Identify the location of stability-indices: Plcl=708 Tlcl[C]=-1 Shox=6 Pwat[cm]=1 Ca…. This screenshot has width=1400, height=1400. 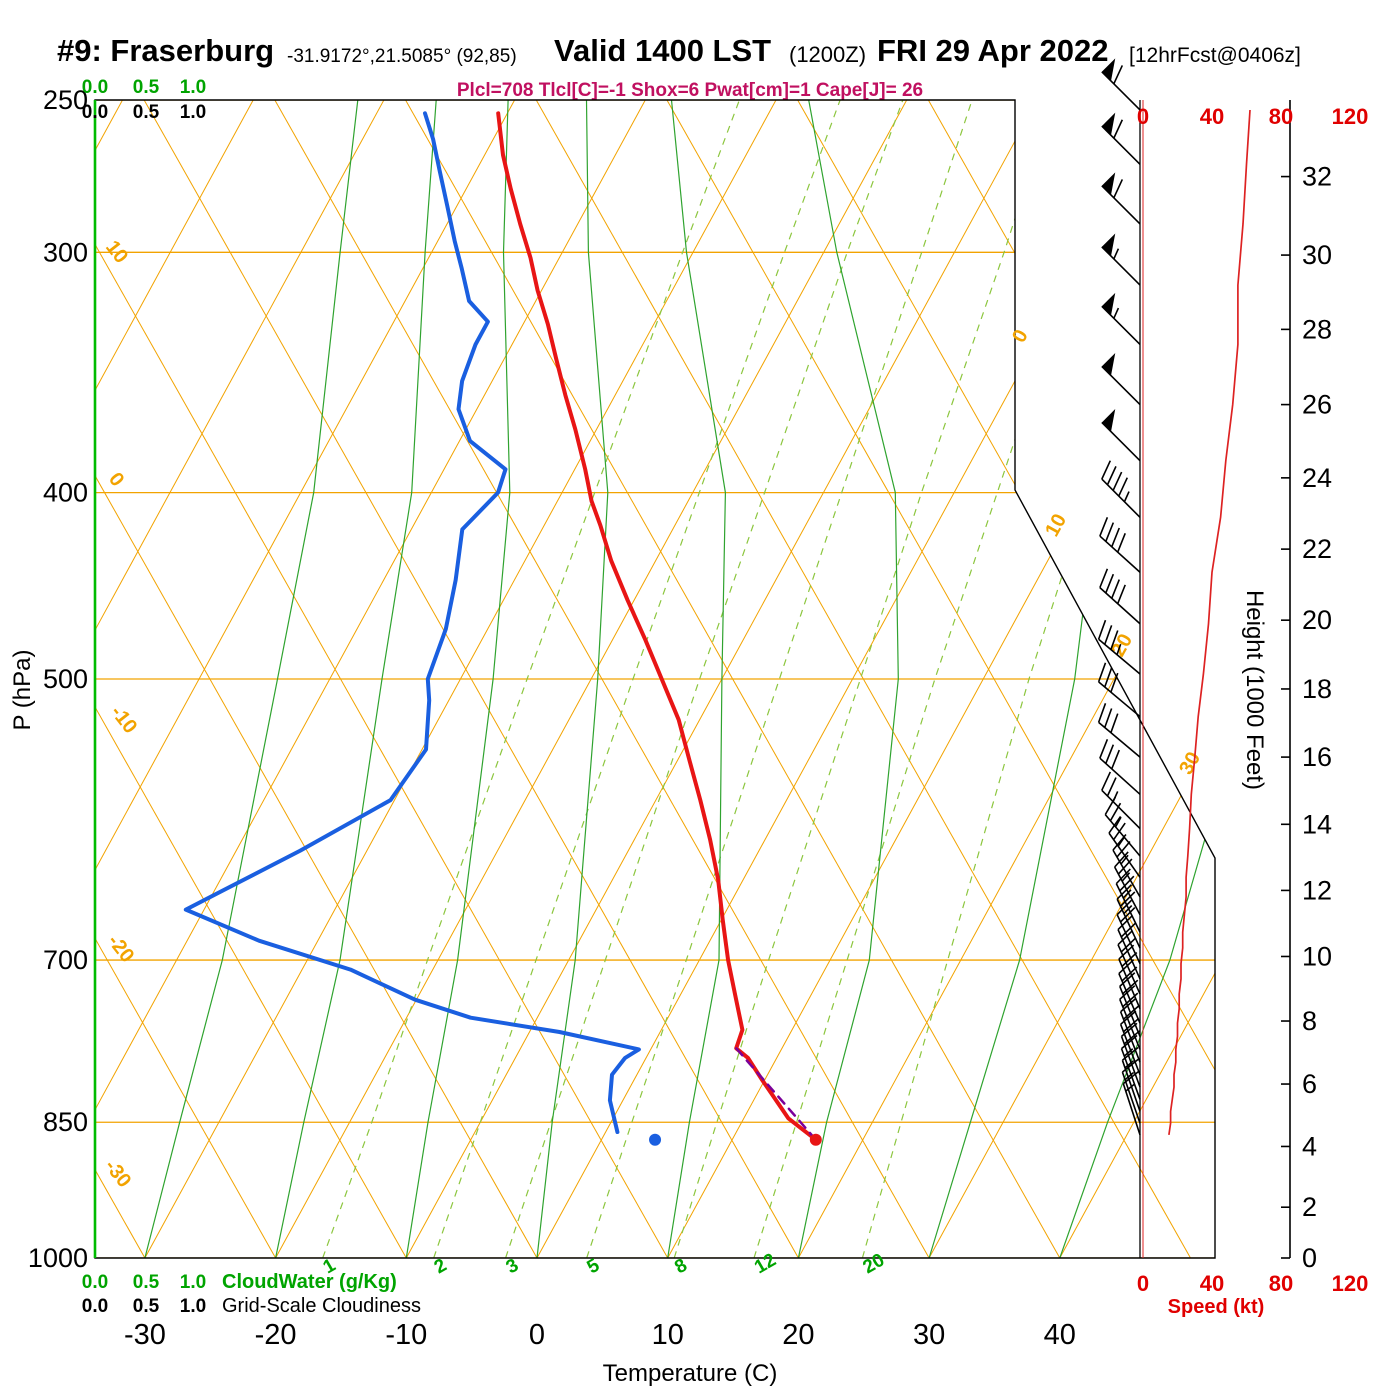
(690, 90).